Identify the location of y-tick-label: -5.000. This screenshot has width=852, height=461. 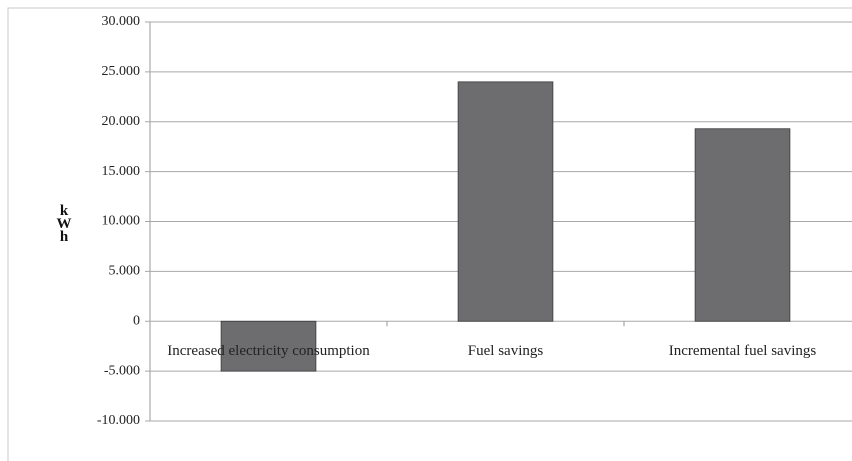
(122, 370).